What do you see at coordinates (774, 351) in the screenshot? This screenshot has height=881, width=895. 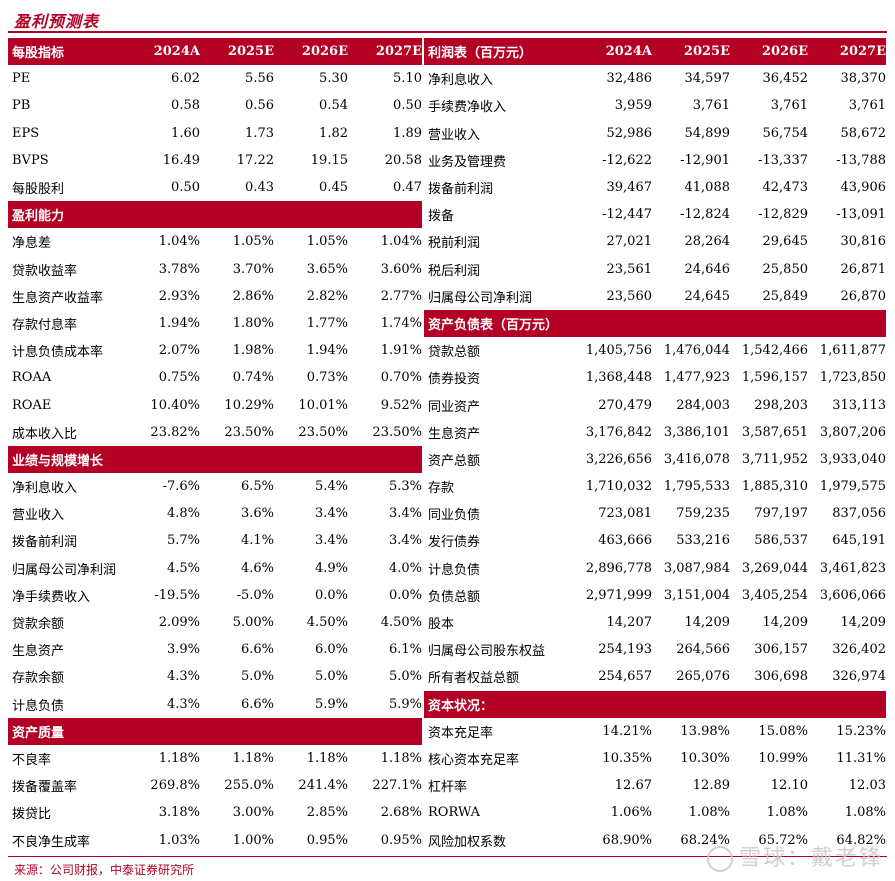 I see `row-value: 1,542,466` at bounding box center [774, 351].